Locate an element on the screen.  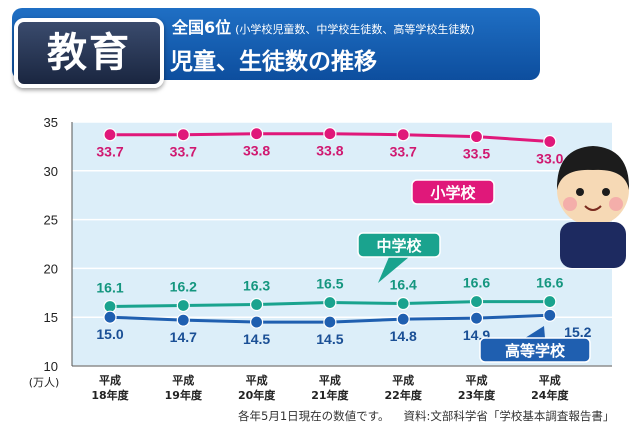
date-note: 各年5月1日現在の数値です。 is located at coordinates (314, 416).